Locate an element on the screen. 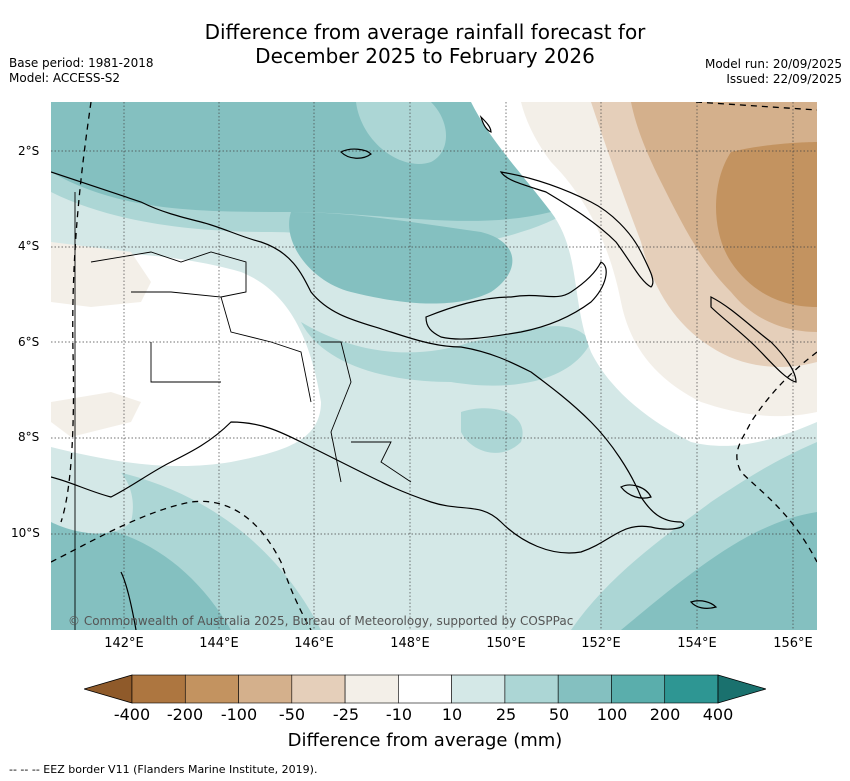  lon-label-146e: 146°E is located at coordinates (314, 643).